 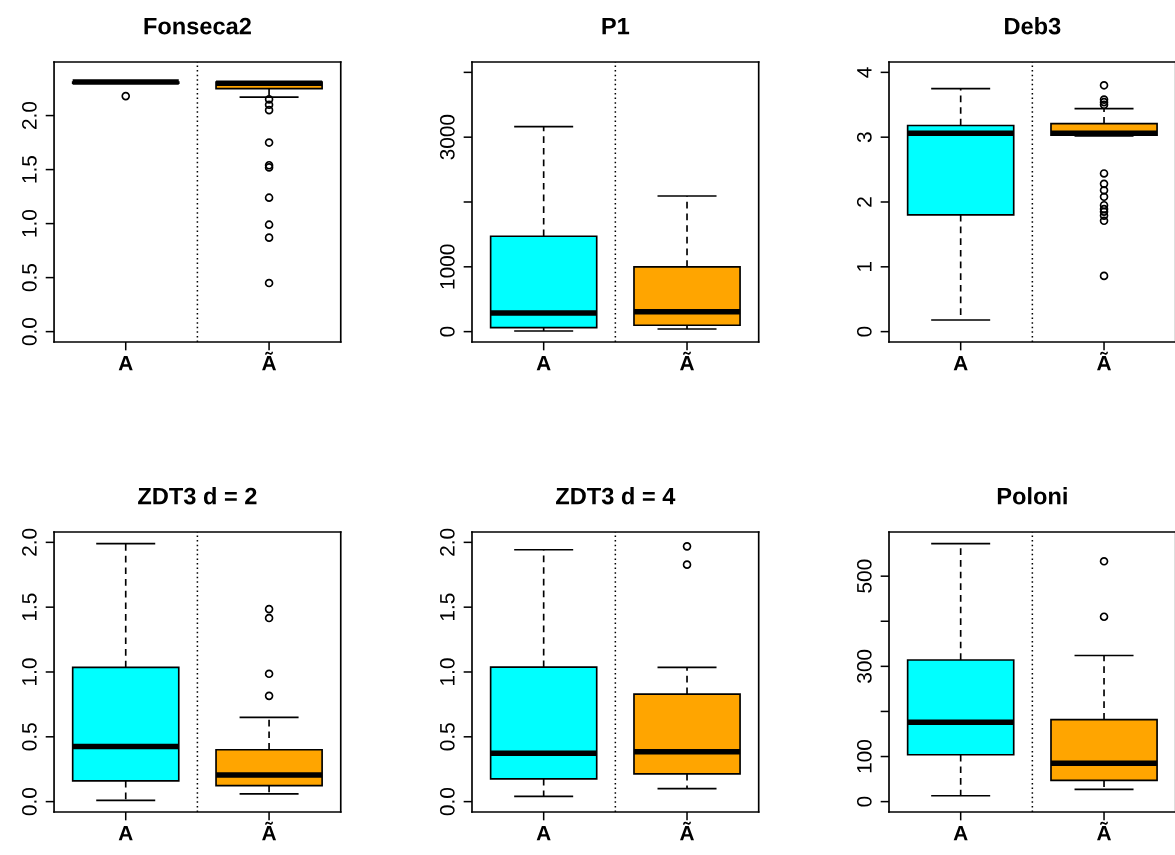 I want to click on chart-title: P1, so click(x=616, y=26).